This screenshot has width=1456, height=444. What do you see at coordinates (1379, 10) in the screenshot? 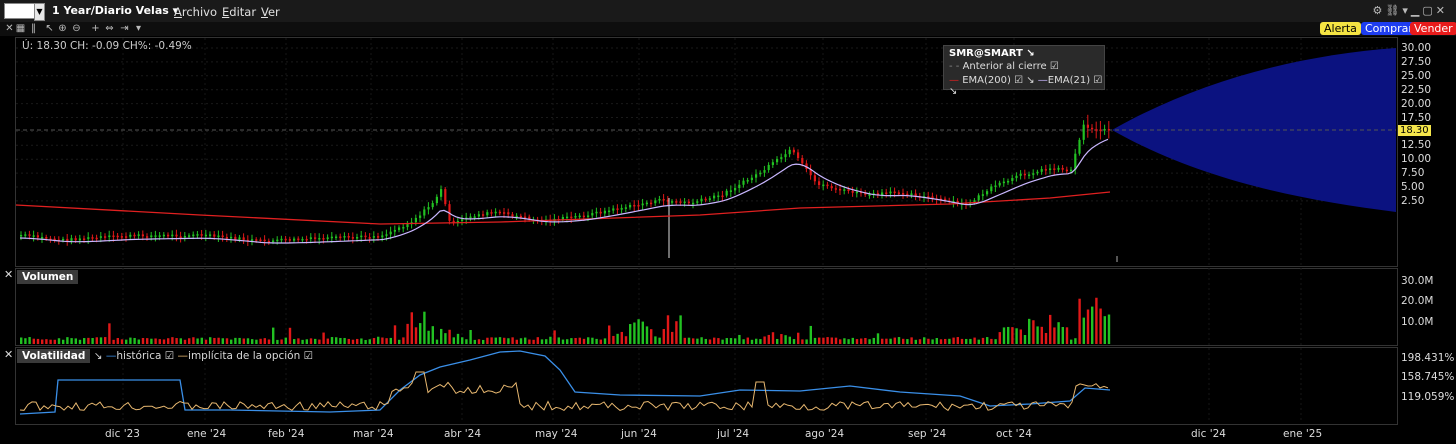
I see `gear-icon: ⚙` at bounding box center [1379, 10].